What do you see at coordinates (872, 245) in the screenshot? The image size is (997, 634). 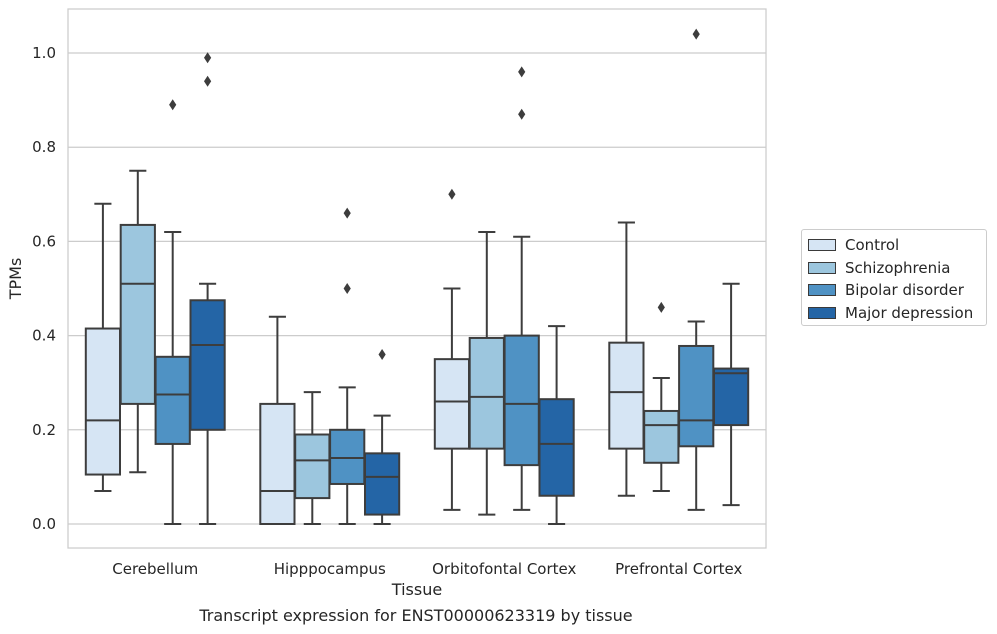 I see `legend-label: Control` at bounding box center [872, 245].